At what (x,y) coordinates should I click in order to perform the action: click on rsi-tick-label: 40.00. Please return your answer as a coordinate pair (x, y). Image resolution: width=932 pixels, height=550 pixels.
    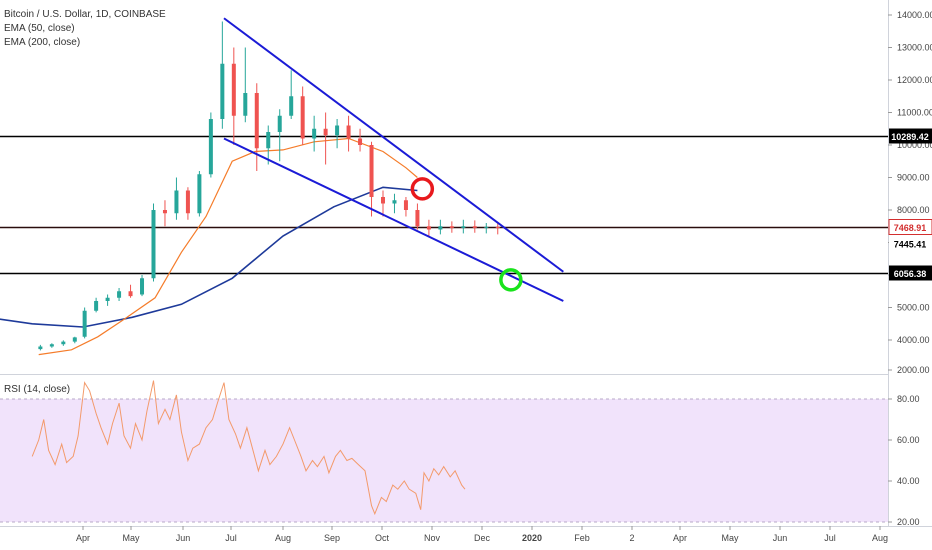
    Looking at the image, I should click on (908, 481).